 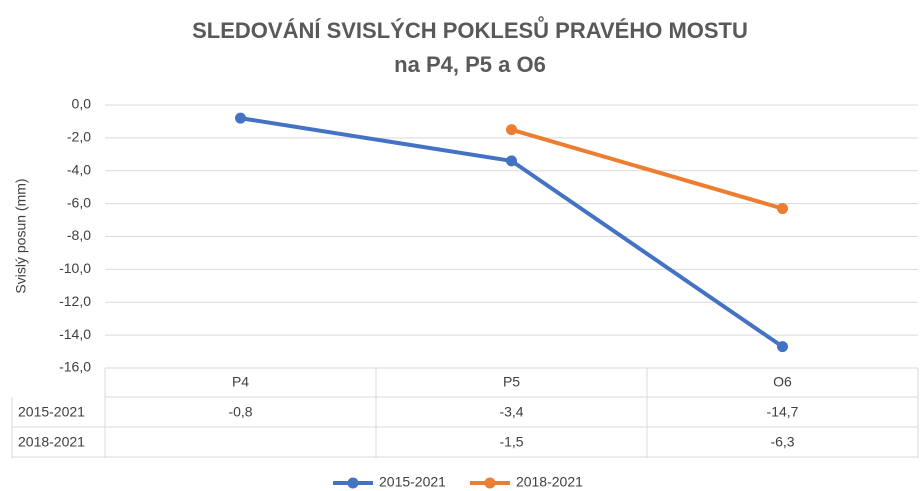 I want to click on table-cell: -14,7, so click(x=783, y=412).